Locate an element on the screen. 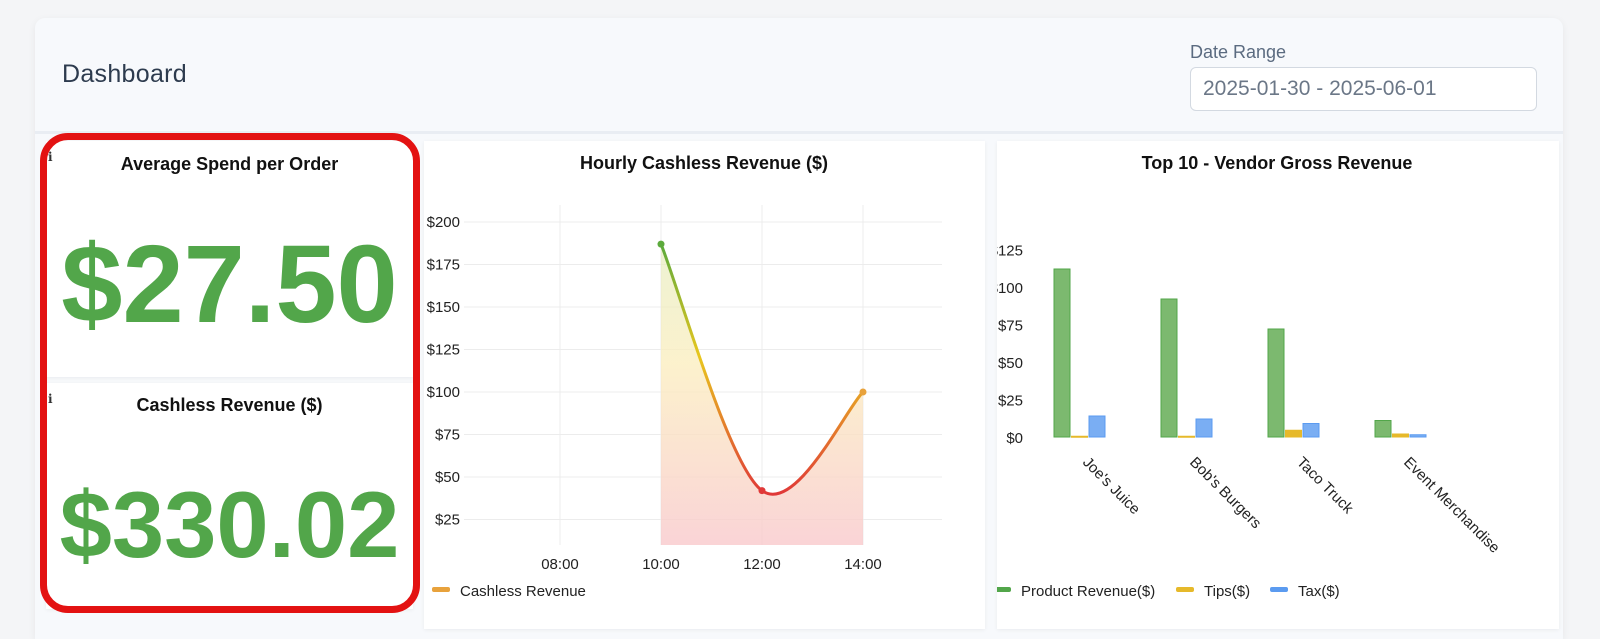 The image size is (1600, 639). kpi-card-avg-spend: i Average Spend per Order $27.50 is located at coordinates (229, 259).